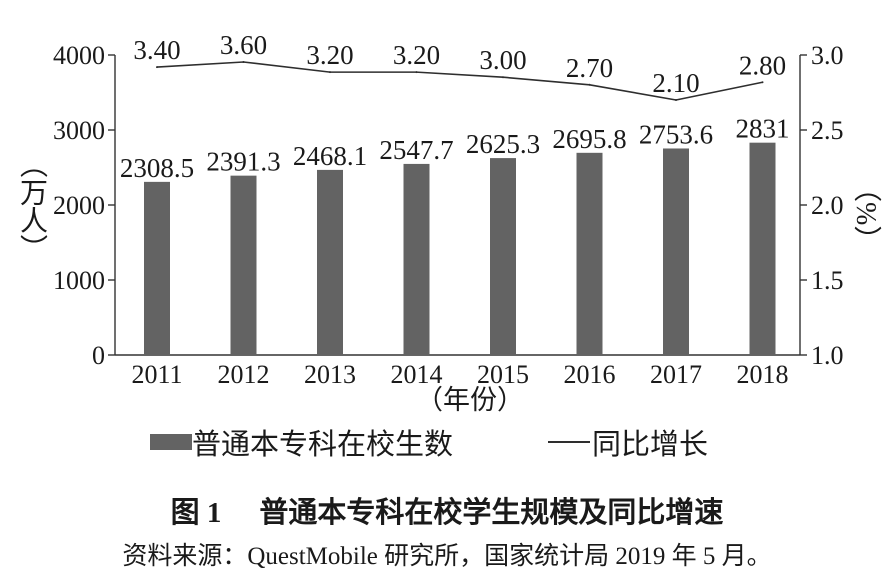  I want to click on x-tick-label-2018: 2018, so click(763, 374).